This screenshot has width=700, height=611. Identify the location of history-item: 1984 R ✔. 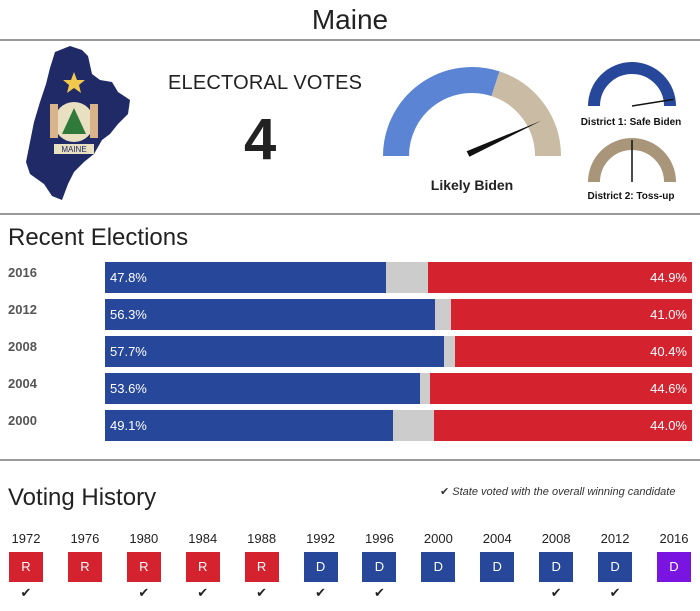
(202, 566).